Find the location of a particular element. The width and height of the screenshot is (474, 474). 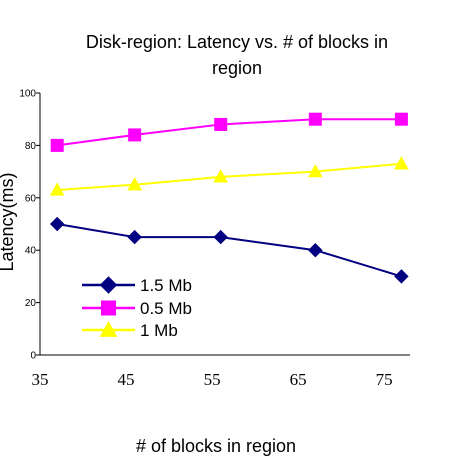

legend-label: 1.5 Mb is located at coordinates (166, 285).